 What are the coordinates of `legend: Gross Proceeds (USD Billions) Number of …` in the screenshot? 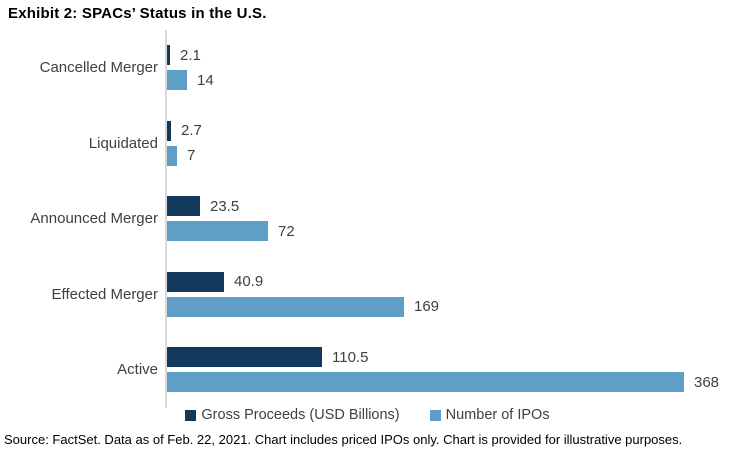 It's located at (367, 415).